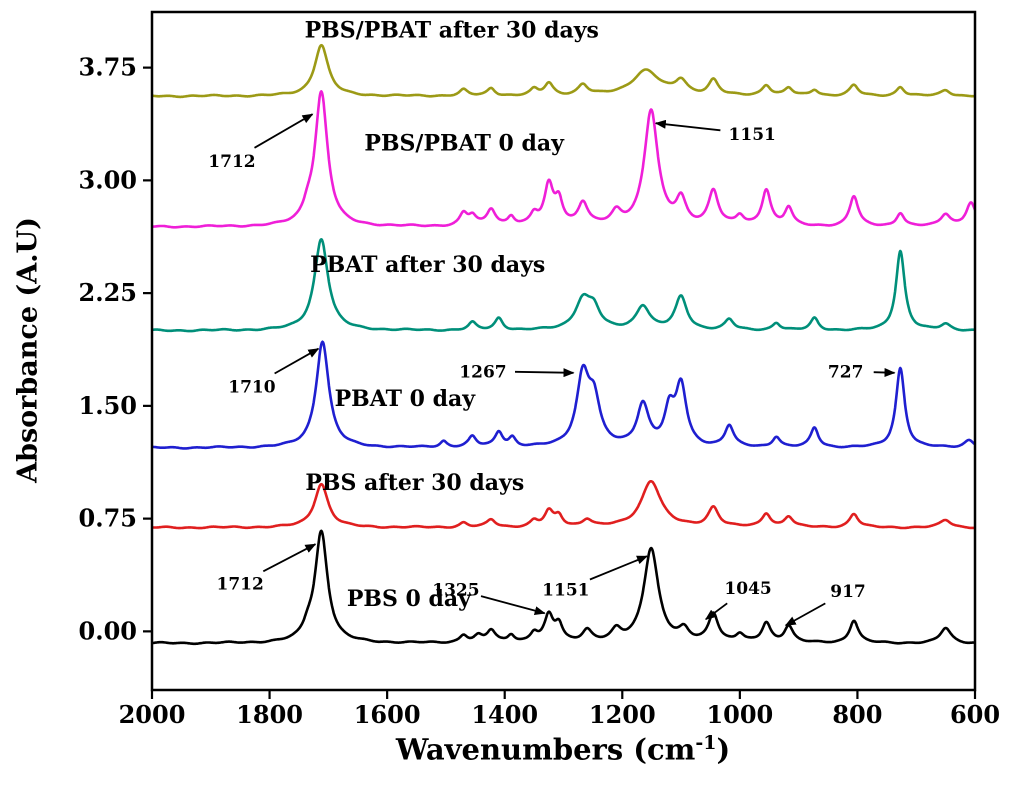  Describe the element at coordinates (108, 292) in the screenshot. I see `y-tick-label: 2.25` at that location.